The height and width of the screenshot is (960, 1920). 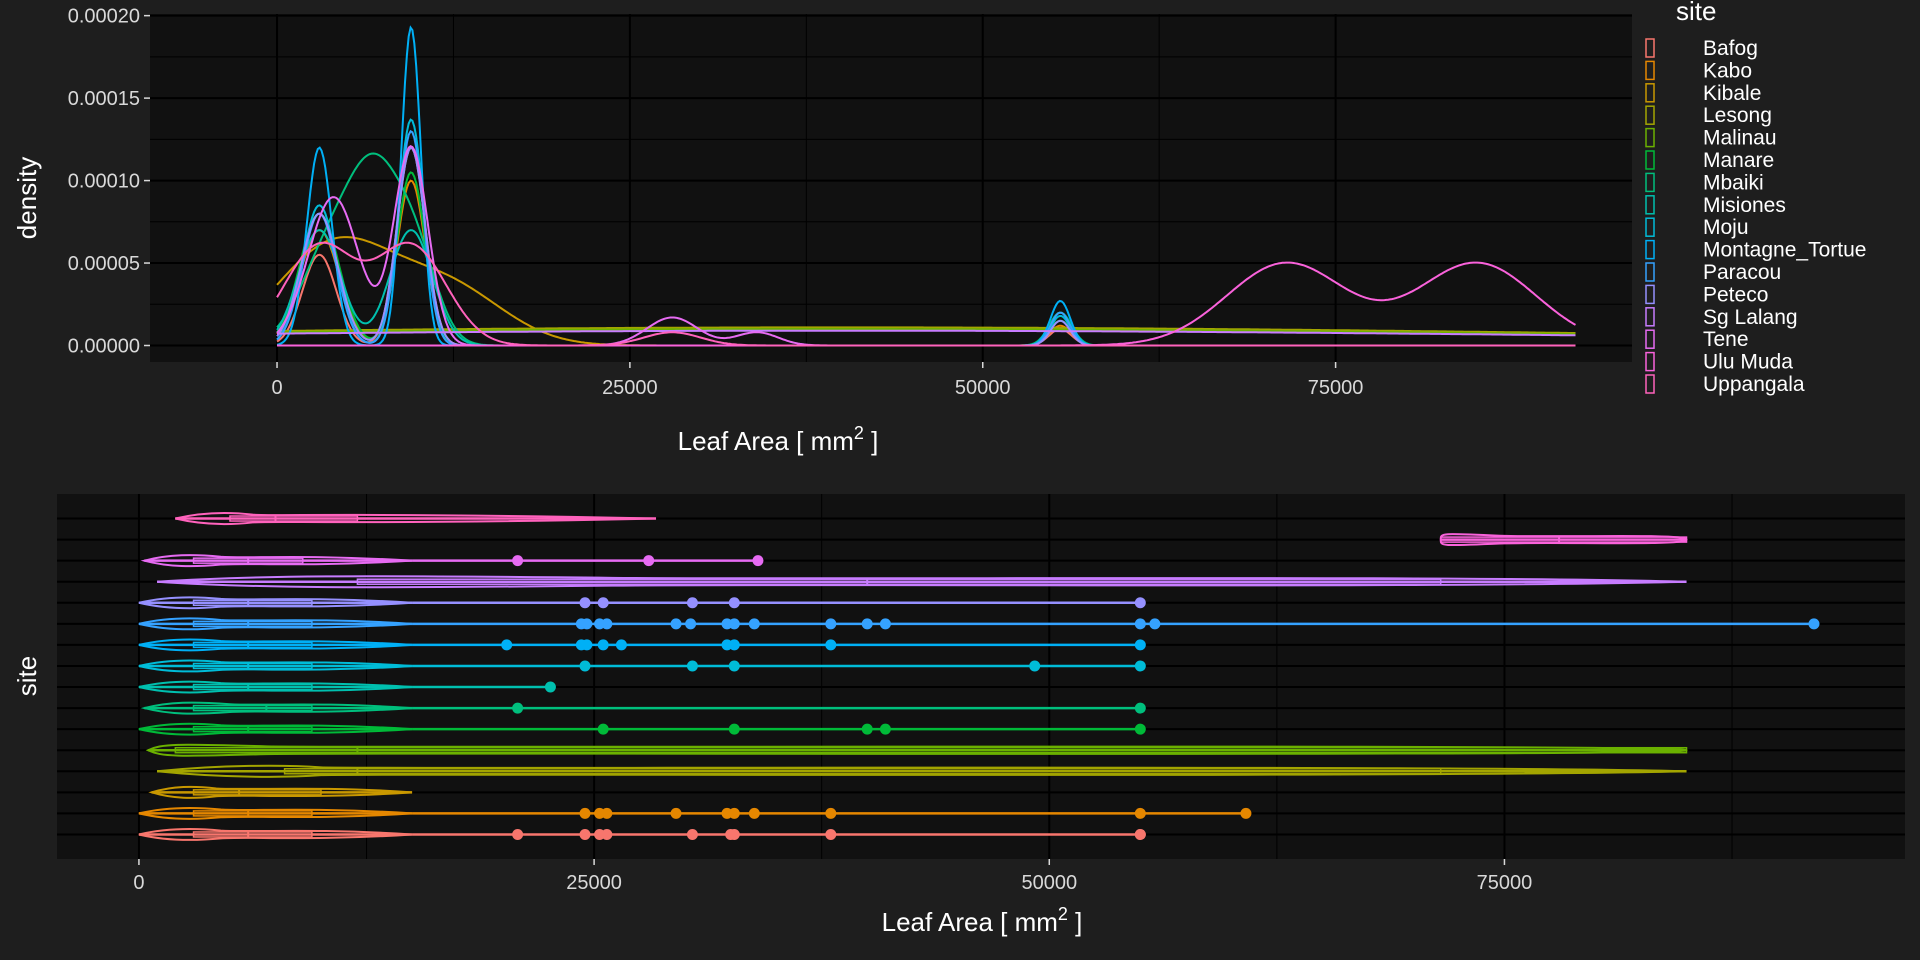 I want to click on violin-row-paracou, so click(x=979, y=624).